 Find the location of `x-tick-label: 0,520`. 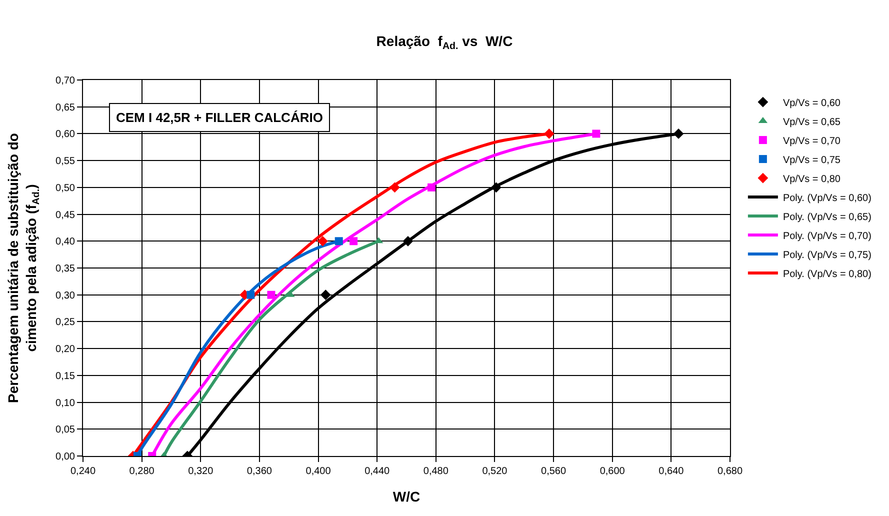

x-tick-label: 0,520 is located at coordinates (495, 471).